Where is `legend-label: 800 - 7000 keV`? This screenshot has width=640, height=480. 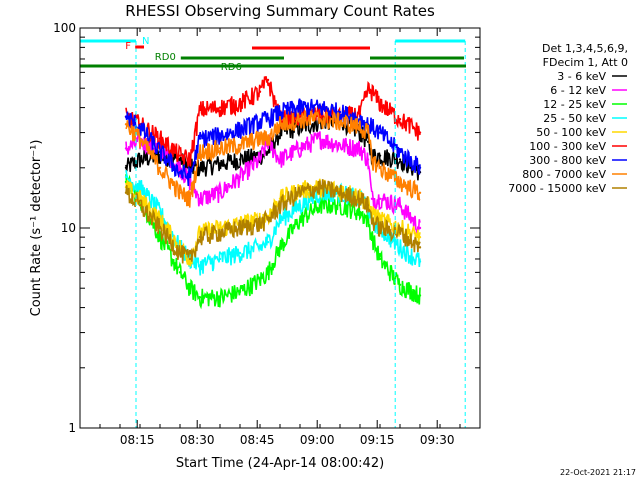
legend-label: 800 - 7000 keV is located at coordinates (564, 174).